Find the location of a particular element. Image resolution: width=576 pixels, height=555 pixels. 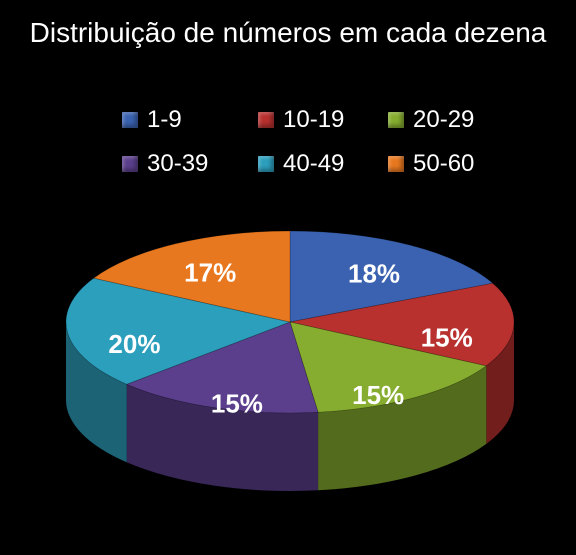

legend-label: 50-60 is located at coordinates (444, 163).